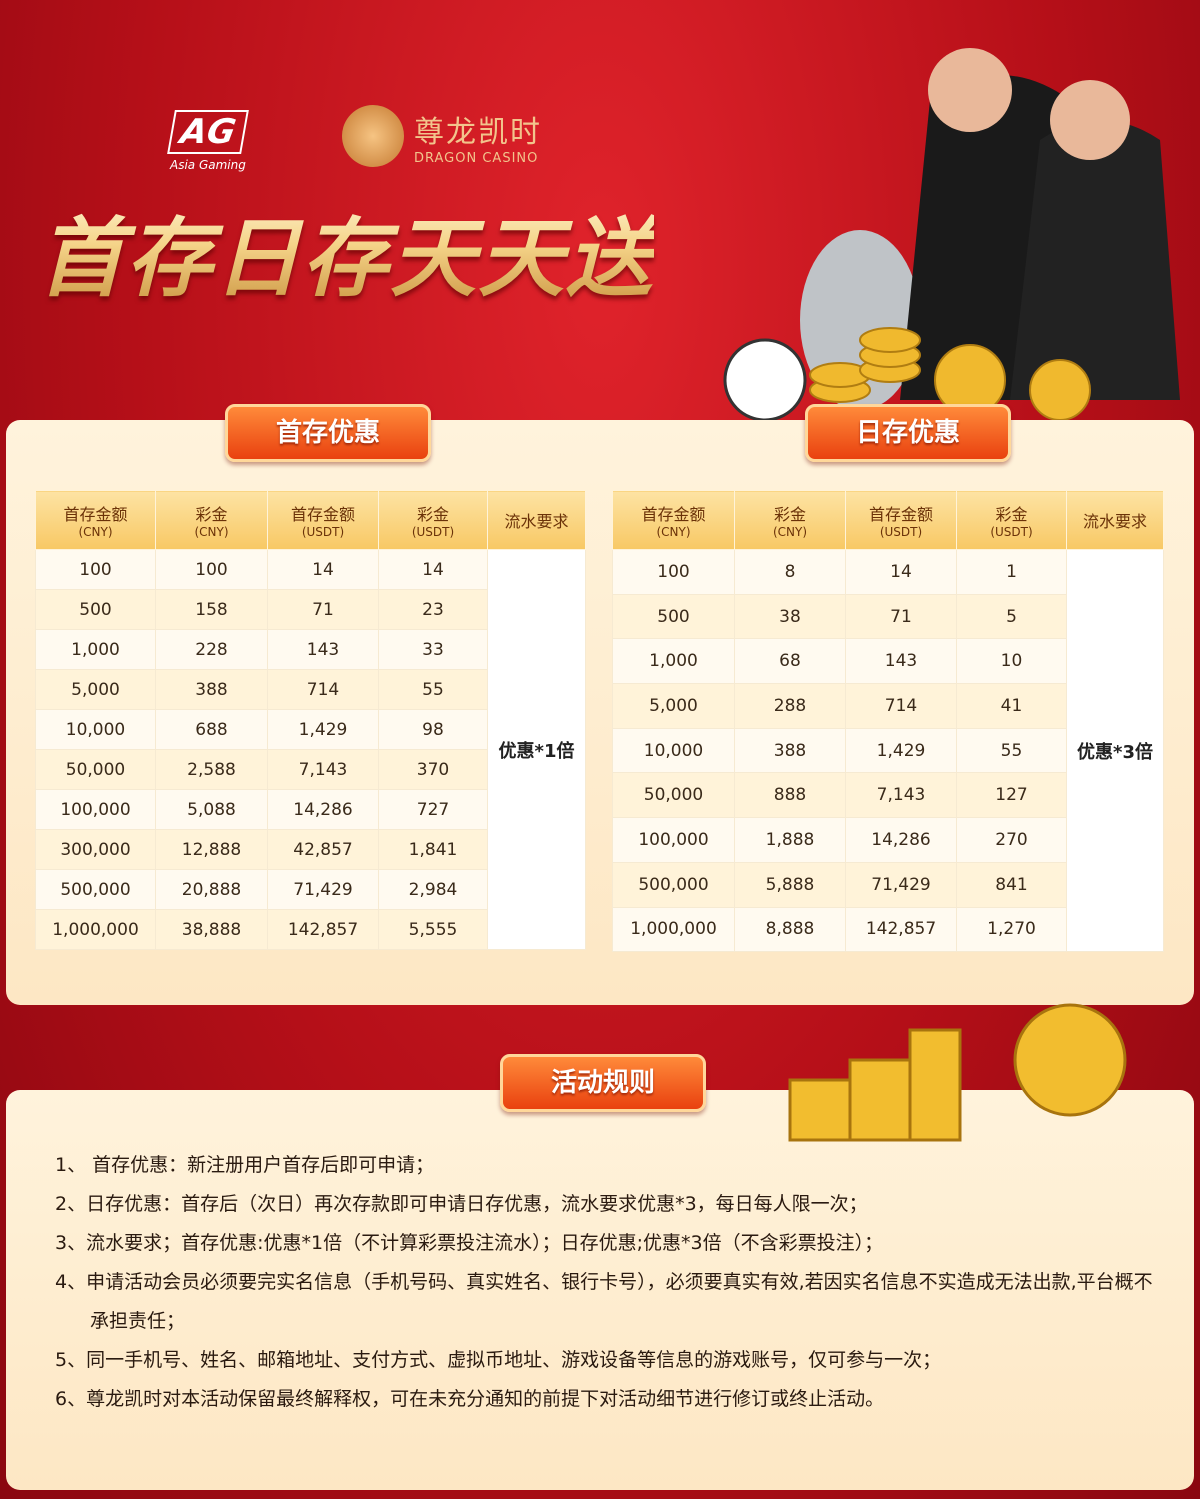 The image size is (1200, 1499). Describe the element at coordinates (1011, 661) in the screenshot. I see `table-cell: 10` at that location.